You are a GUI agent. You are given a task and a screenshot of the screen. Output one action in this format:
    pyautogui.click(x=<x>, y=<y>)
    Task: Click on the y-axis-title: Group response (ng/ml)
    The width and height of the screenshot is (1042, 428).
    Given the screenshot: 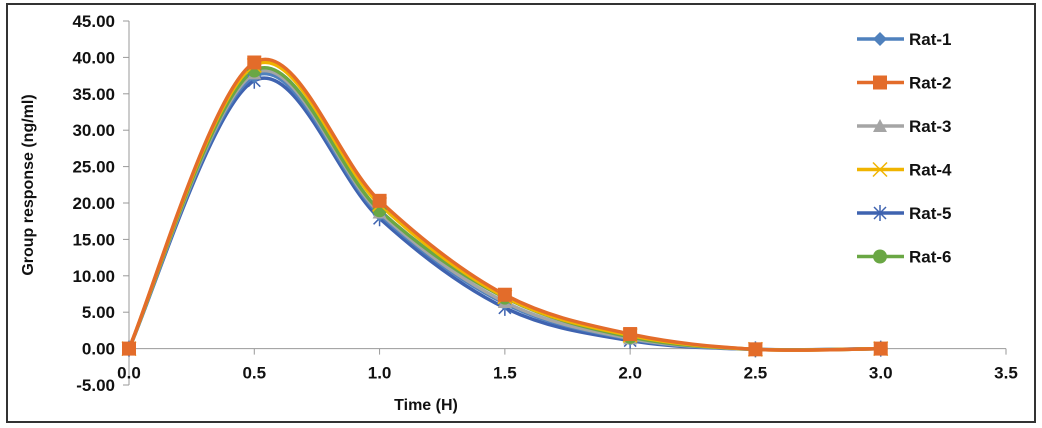 What is the action you would take?
    pyautogui.click(x=28, y=184)
    